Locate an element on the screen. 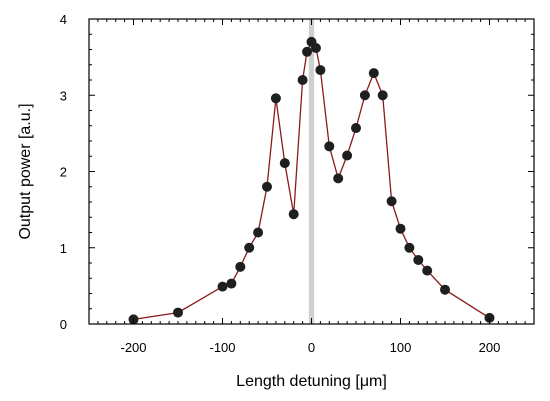 The height and width of the screenshot is (401, 550). x-axis-title: Length detuning [μm] is located at coordinates (311, 381).